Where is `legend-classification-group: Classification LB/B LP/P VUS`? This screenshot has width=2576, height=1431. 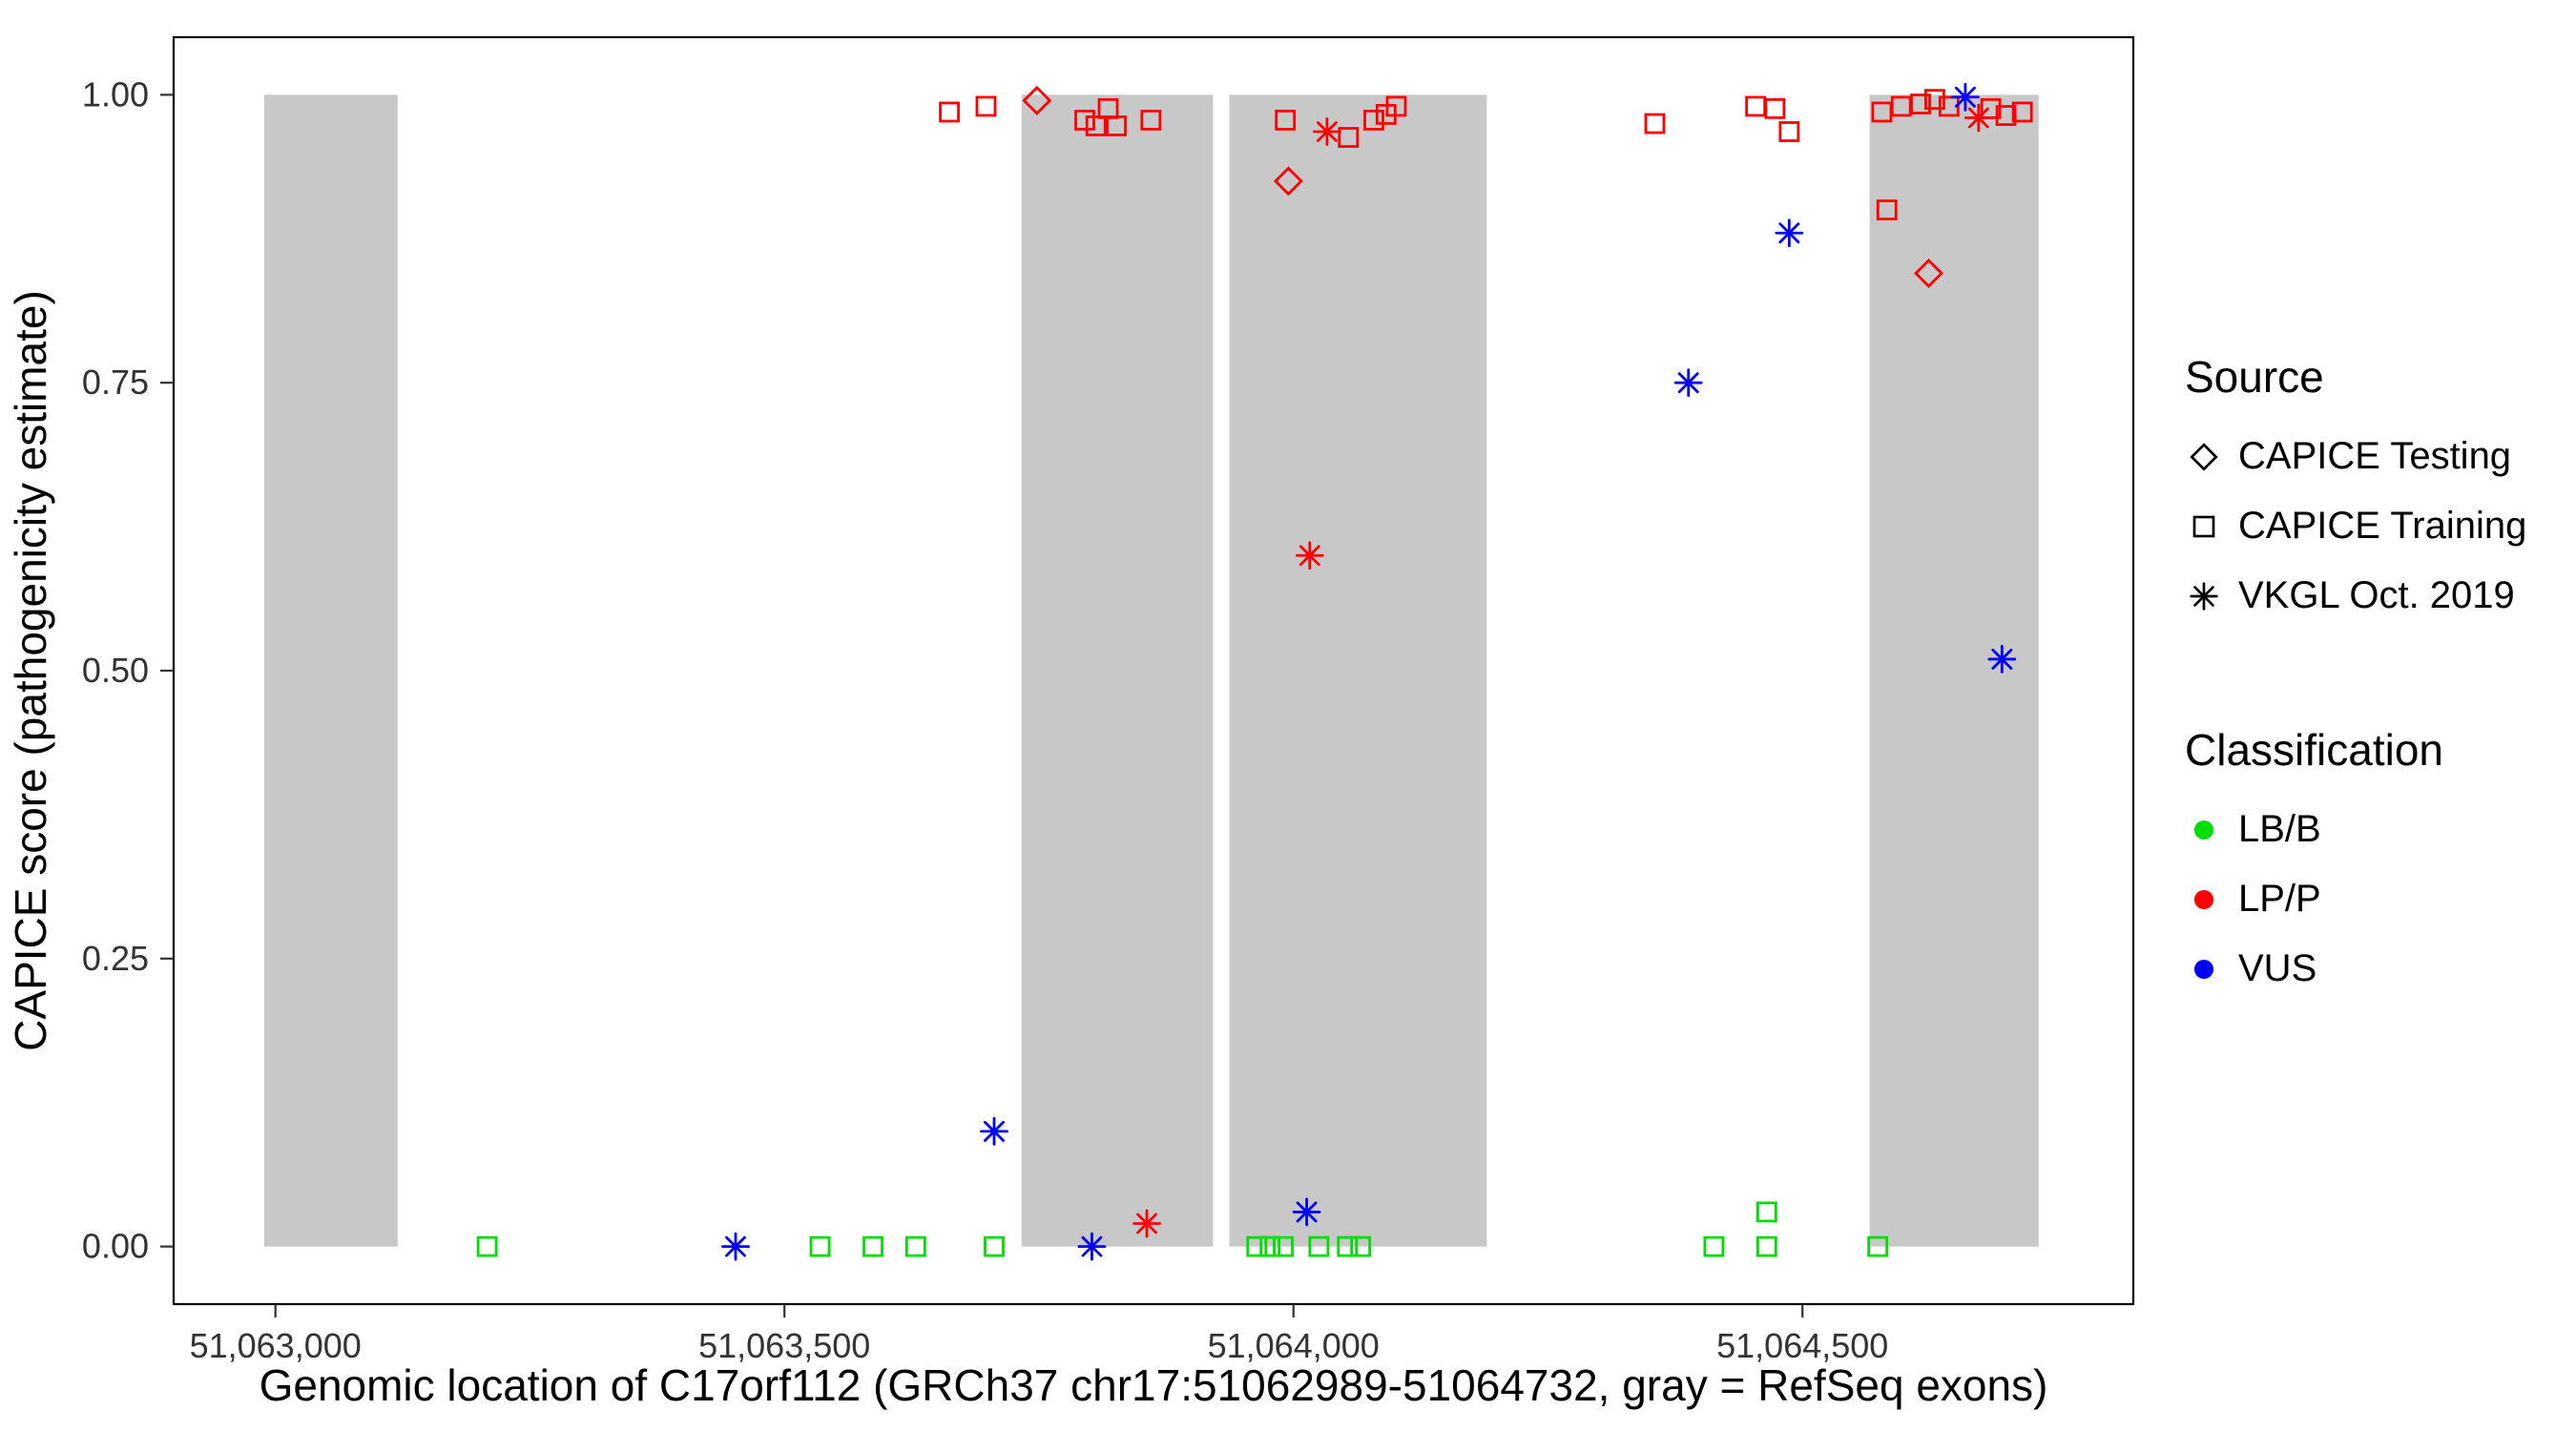 legend-classification-group: Classification LB/B LP/P VUS is located at coordinates (2375, 864).